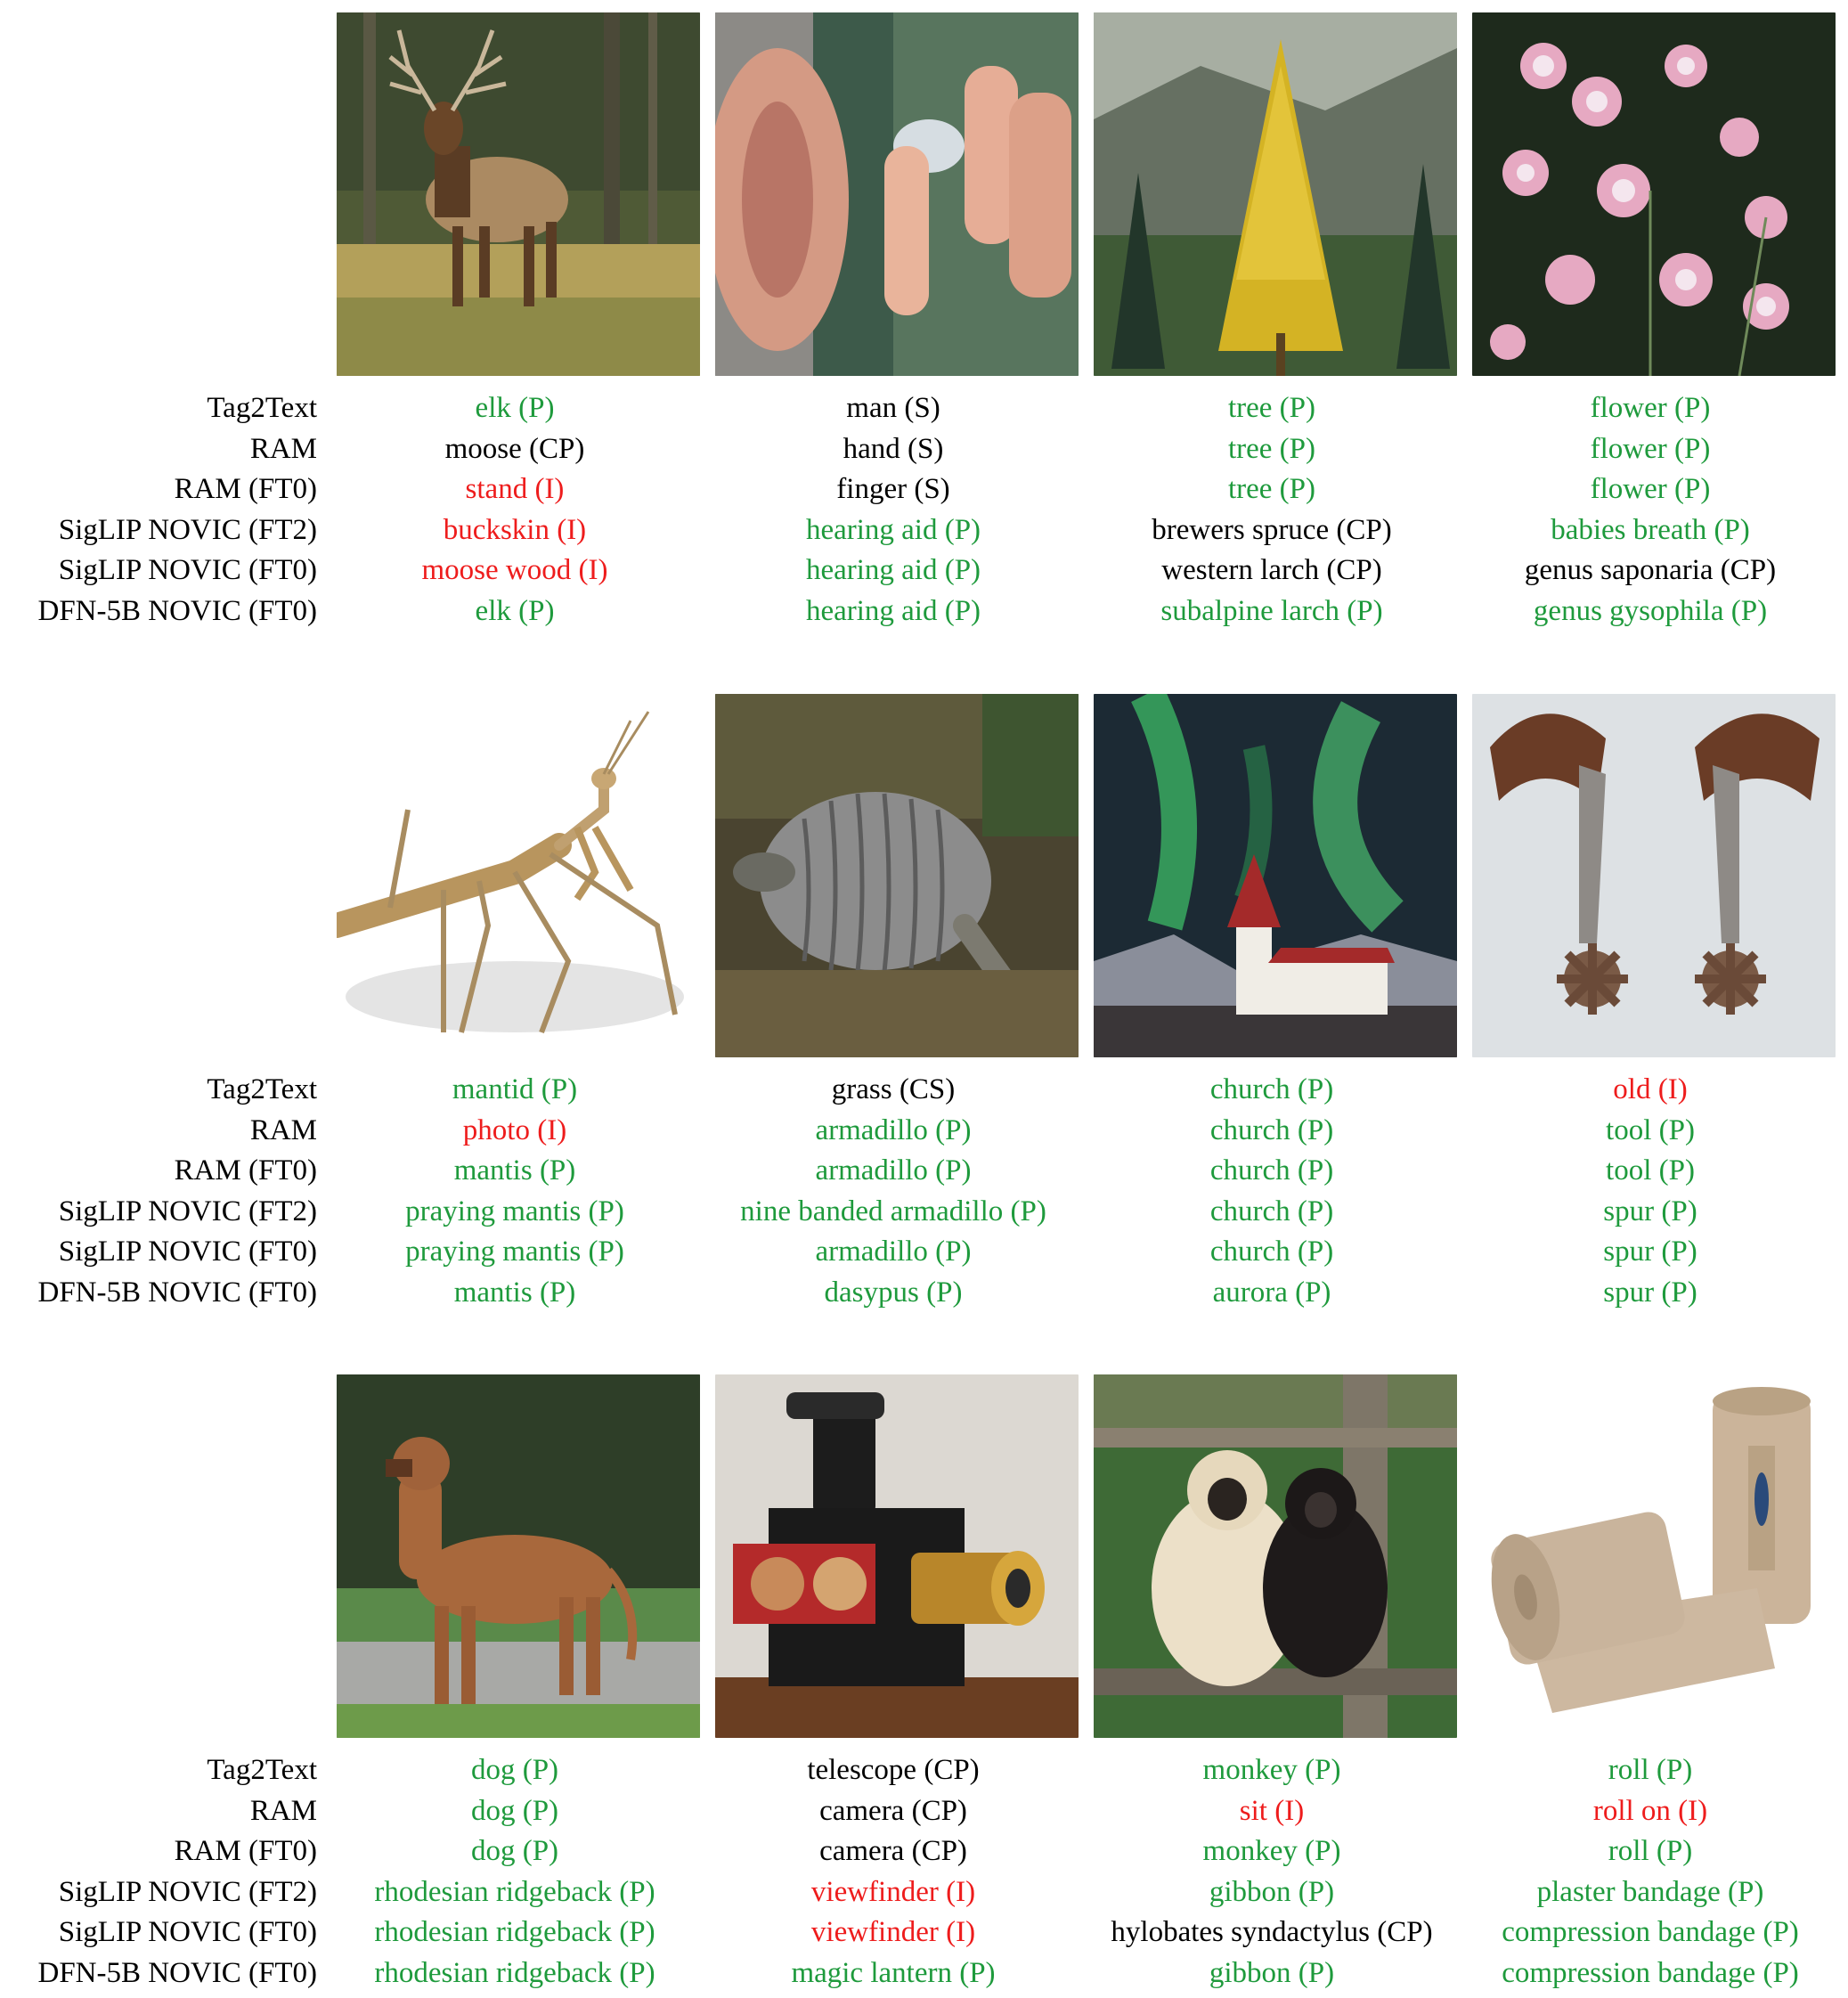 The image size is (1848, 1998). What do you see at coordinates (897, 875) in the screenshot?
I see `armadillo-photo` at bounding box center [897, 875].